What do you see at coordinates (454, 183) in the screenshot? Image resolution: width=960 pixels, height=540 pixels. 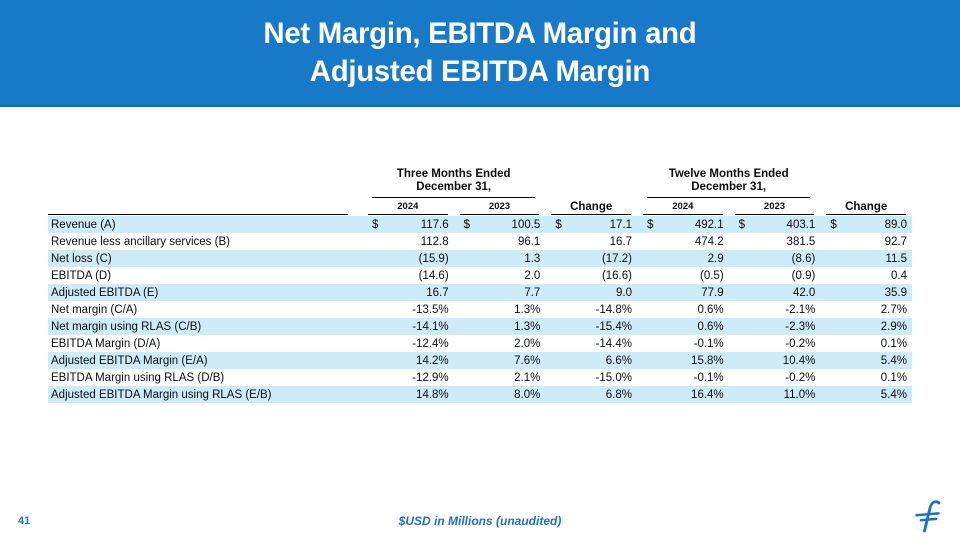 I see `group-header-three-months: Three Months Ended December 31,` at bounding box center [454, 183].